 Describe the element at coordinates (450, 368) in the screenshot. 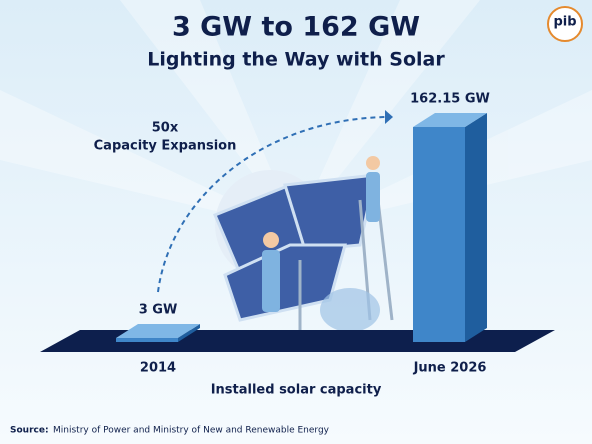

I see `x-tick-label: June 2026` at that location.